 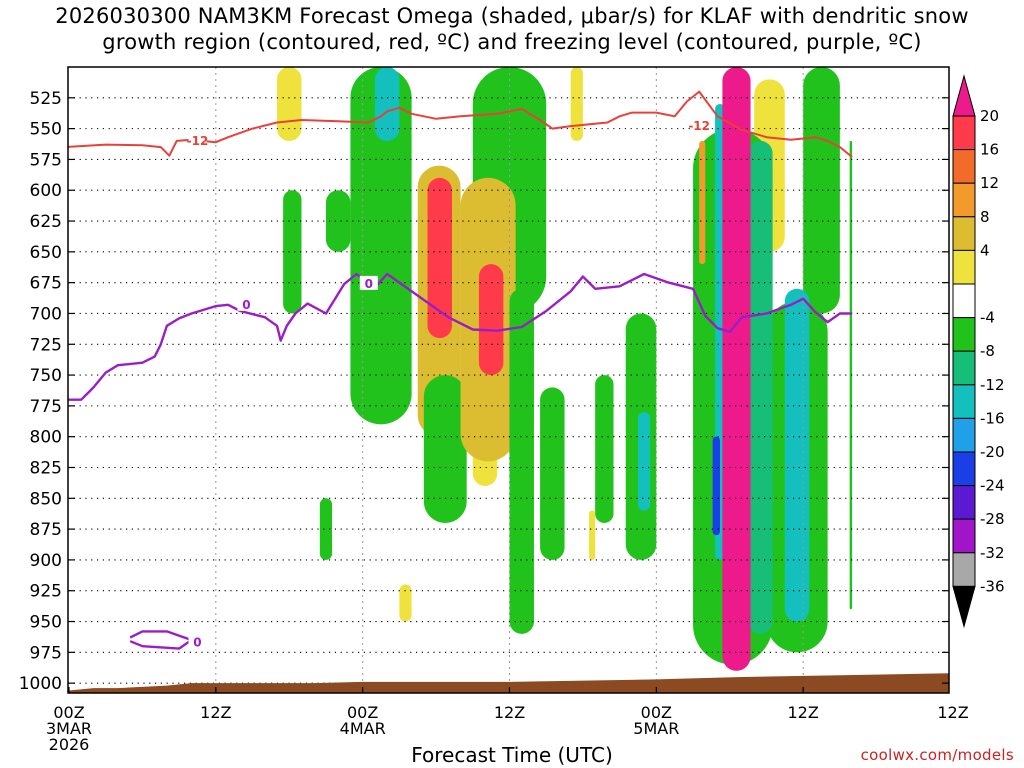 I want to click on x-tick-label: 2026, so click(x=69, y=744).